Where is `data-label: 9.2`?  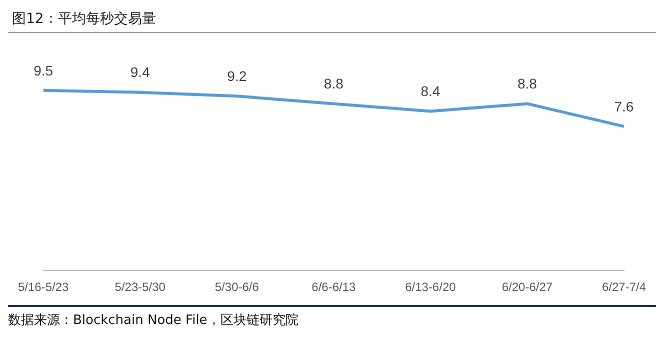
data-label: 9.2 is located at coordinates (237, 76).